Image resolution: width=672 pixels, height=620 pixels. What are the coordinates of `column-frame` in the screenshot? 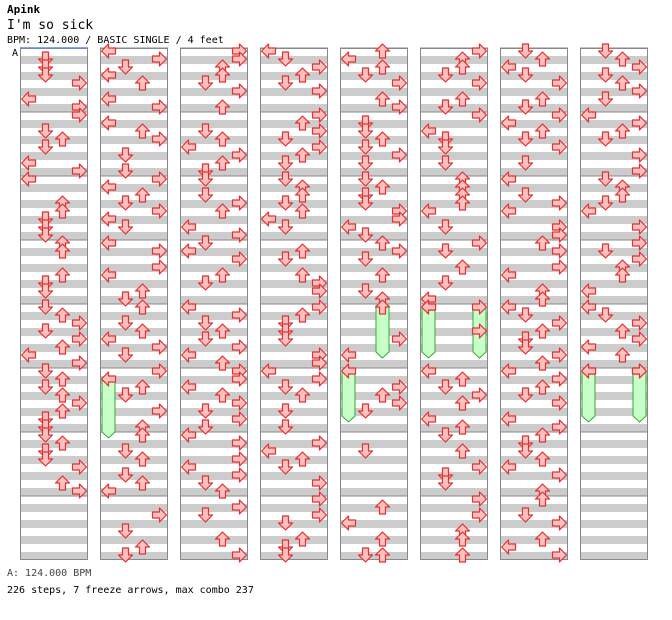 It's located at (534, 304).